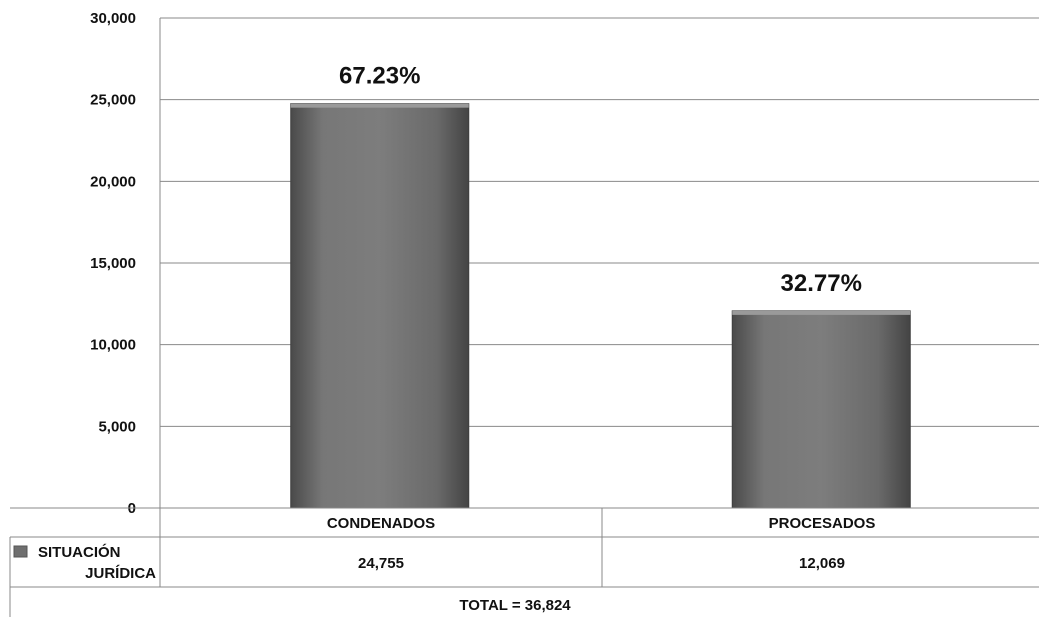 This screenshot has height=617, width=1039. I want to click on legend-swatch, so click(20, 551).